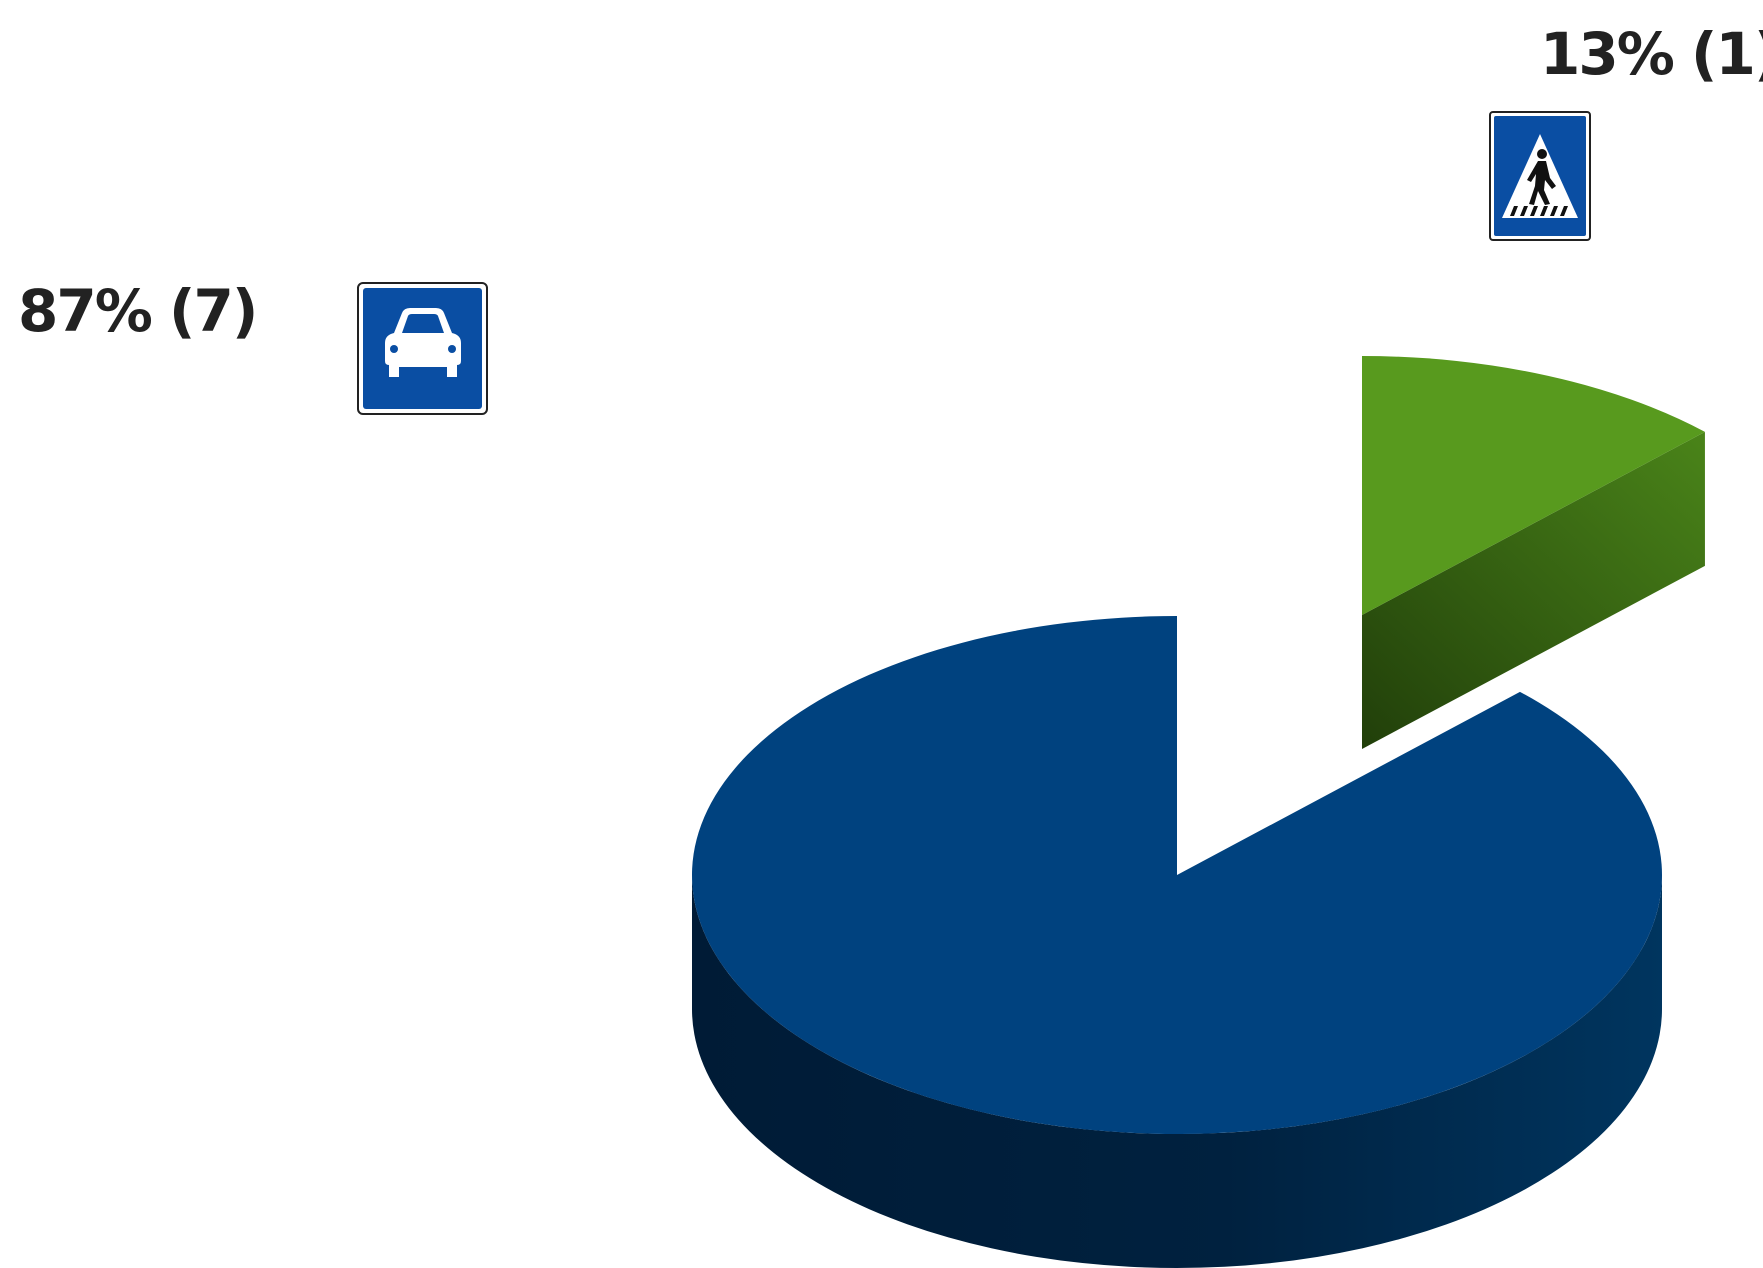 The width and height of the screenshot is (1763, 1268). I want to click on pedestrian-crossing-sign-icon, so click(1540, 176).